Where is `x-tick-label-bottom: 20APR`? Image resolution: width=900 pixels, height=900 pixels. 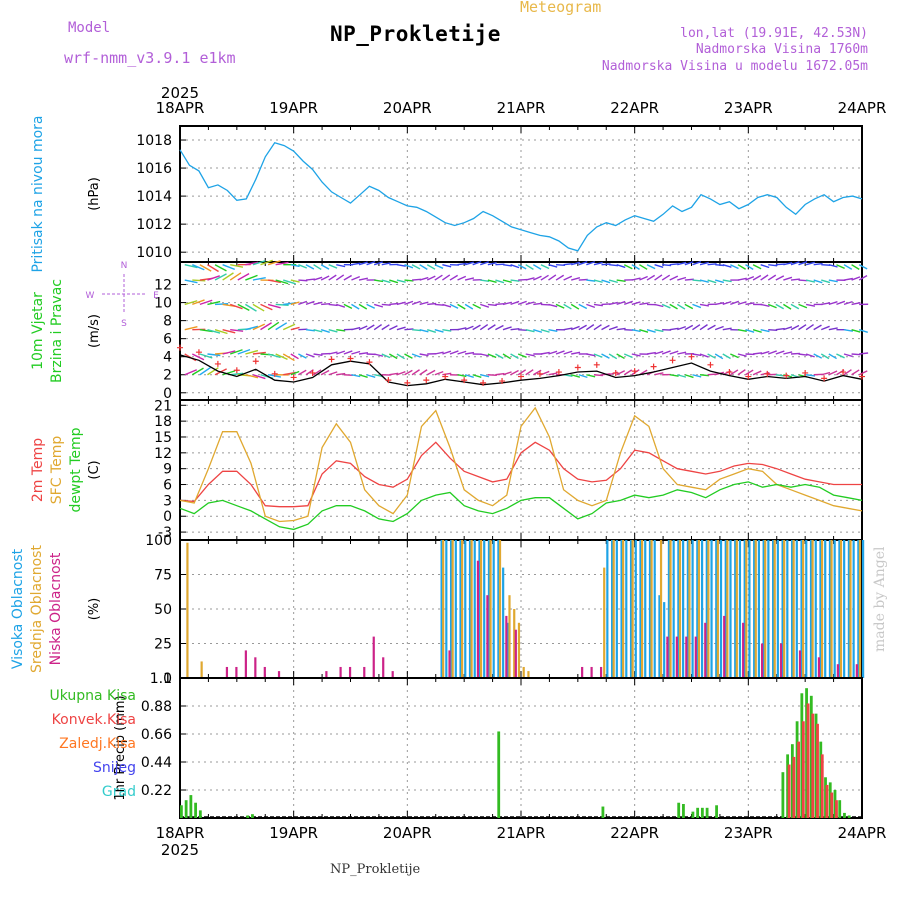 x-tick-label-bottom: 20APR is located at coordinates (407, 833).